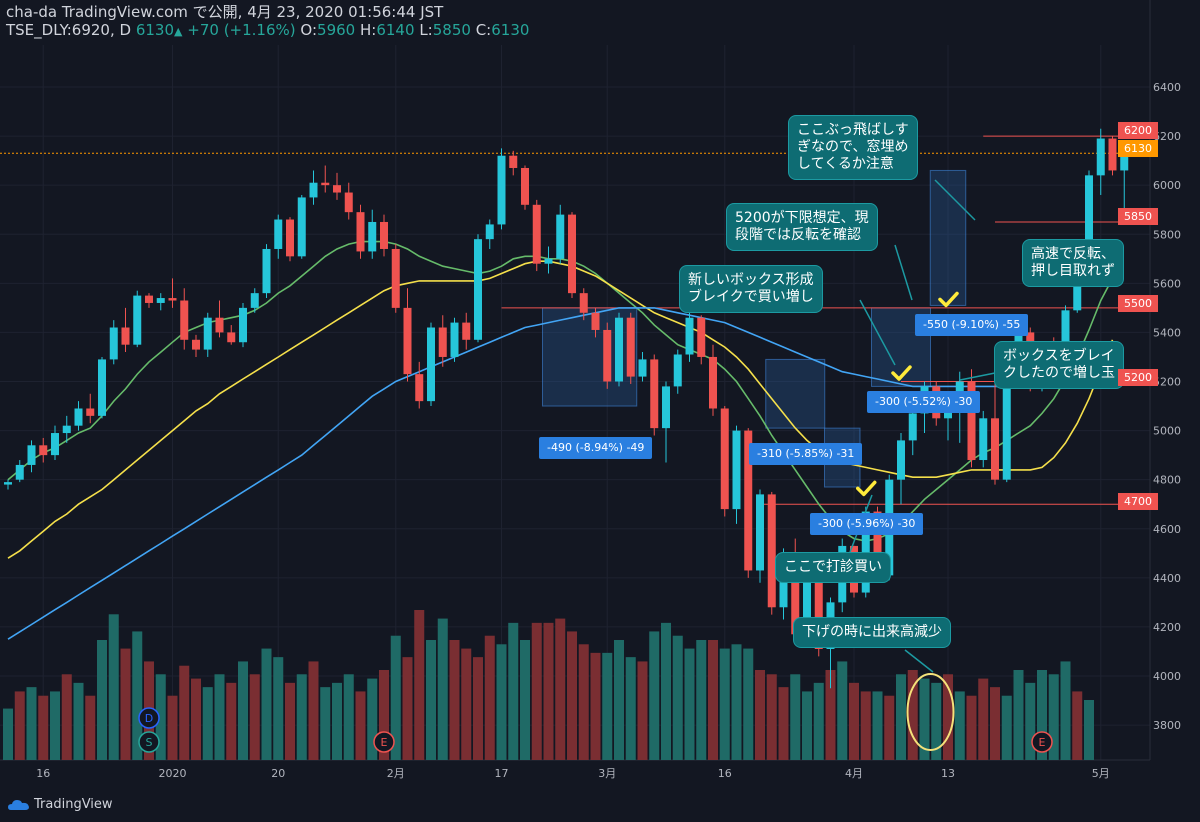 The width and height of the screenshot is (1200, 822). I want to click on x-tick-label: 20, so click(278, 773).